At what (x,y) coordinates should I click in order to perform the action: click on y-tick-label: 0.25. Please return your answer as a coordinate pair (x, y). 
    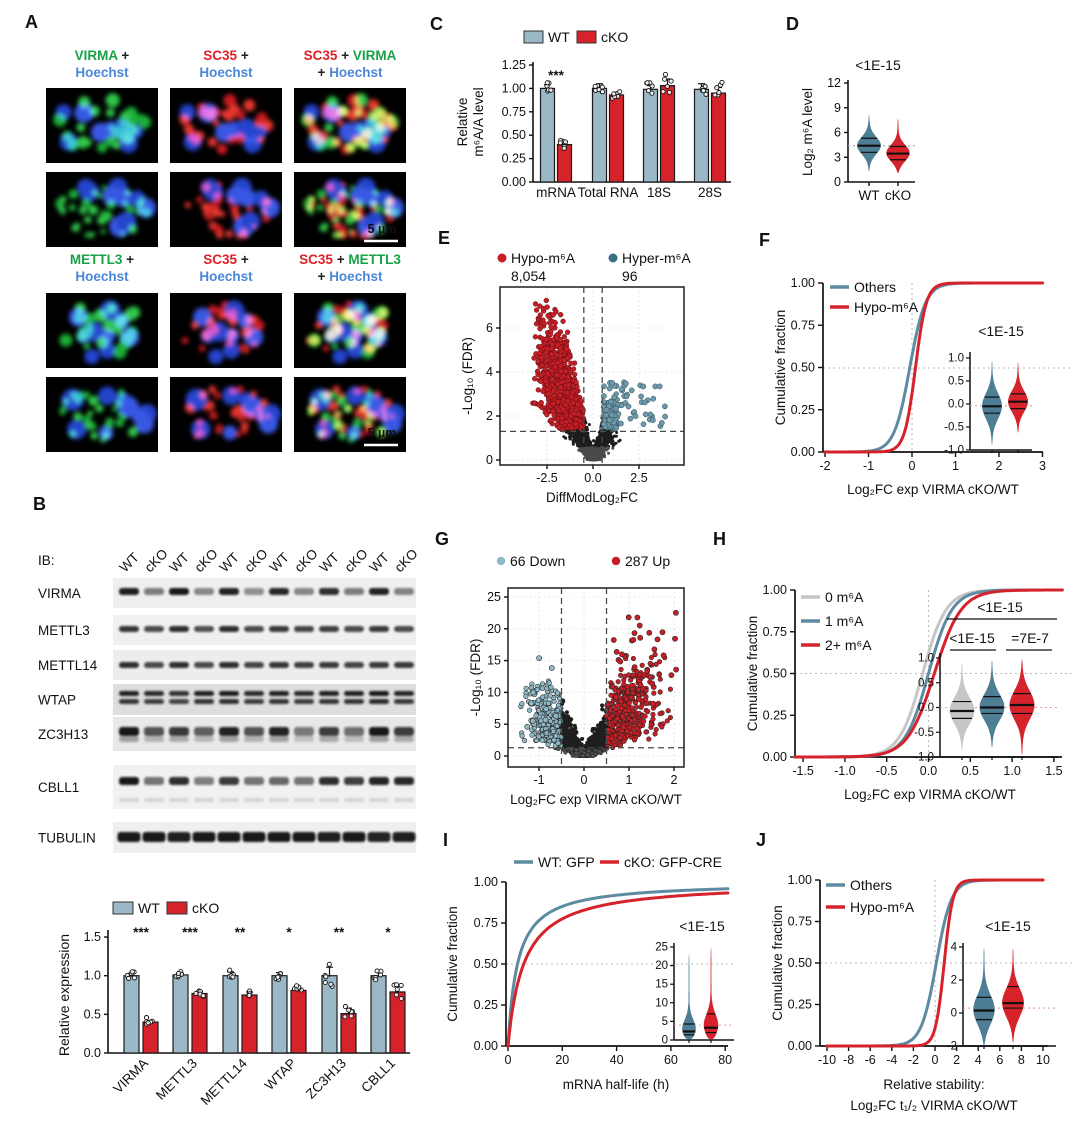
    Looking at the image, I should click on (514, 159).